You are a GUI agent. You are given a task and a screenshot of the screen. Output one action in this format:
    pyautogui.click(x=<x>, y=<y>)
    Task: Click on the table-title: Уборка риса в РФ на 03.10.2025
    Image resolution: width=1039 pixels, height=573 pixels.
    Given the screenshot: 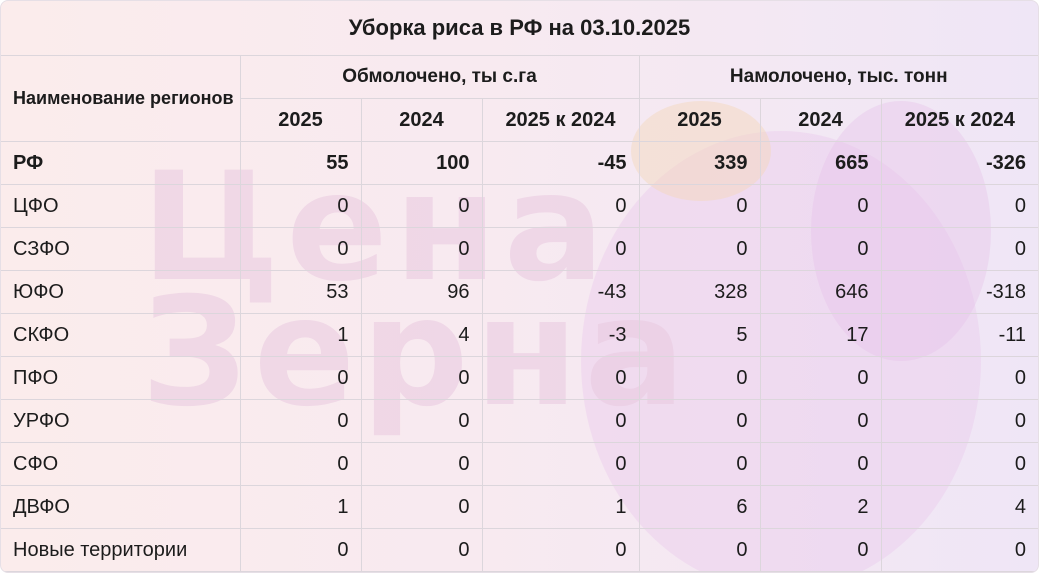 What is the action you would take?
    pyautogui.click(x=519, y=28)
    